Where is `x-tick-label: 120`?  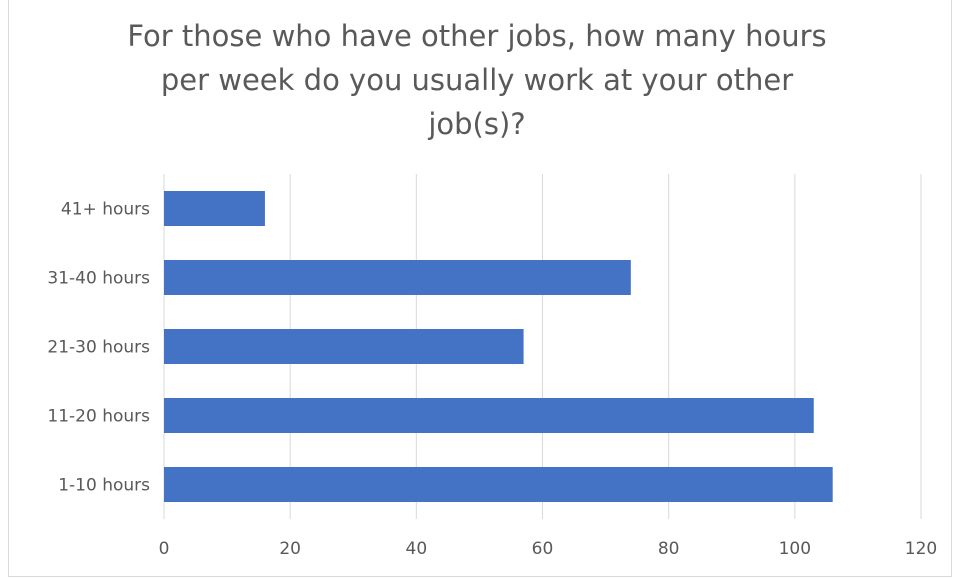 x-tick-label: 120 is located at coordinates (921, 549).